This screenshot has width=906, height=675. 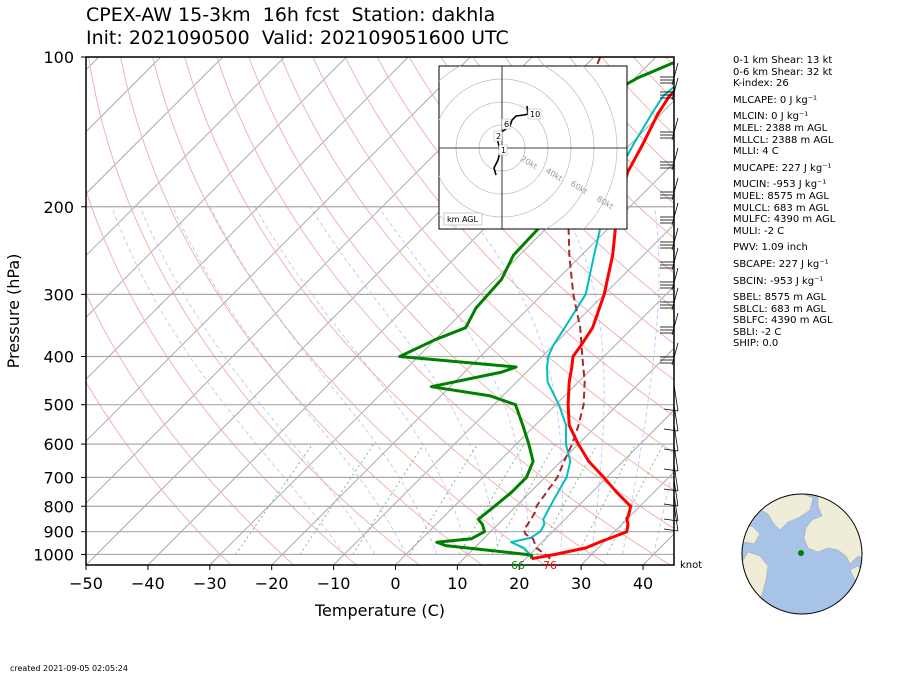 What do you see at coordinates (691, 565) in the screenshot?
I see `barb-unit-label: knot` at bounding box center [691, 565].